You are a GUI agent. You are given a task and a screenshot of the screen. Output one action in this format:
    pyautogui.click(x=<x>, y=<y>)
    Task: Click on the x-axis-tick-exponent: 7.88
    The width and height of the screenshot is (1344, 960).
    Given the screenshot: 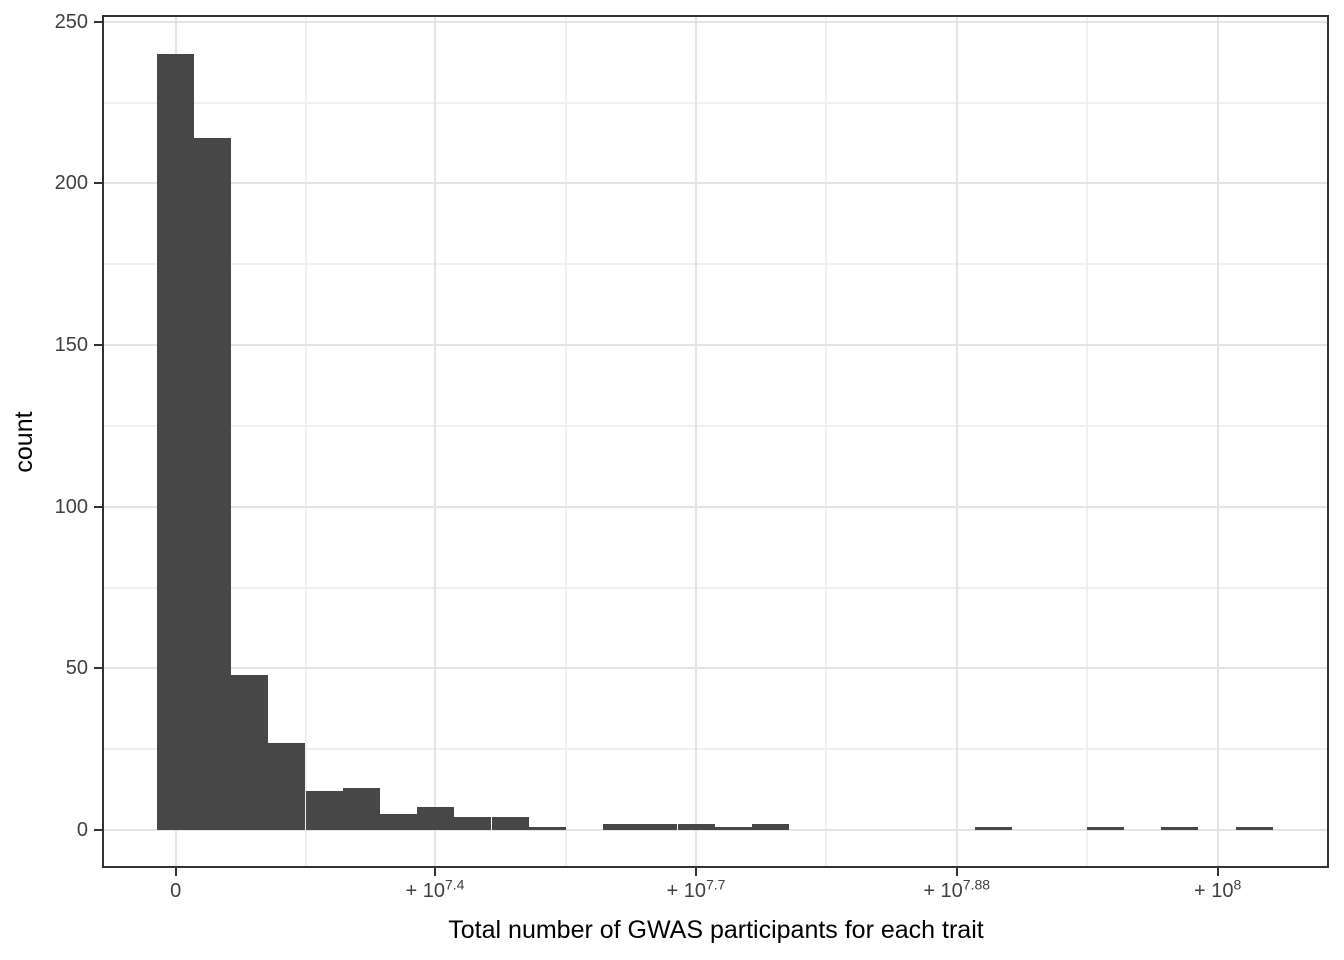 What is the action you would take?
    pyautogui.click(x=976, y=884)
    